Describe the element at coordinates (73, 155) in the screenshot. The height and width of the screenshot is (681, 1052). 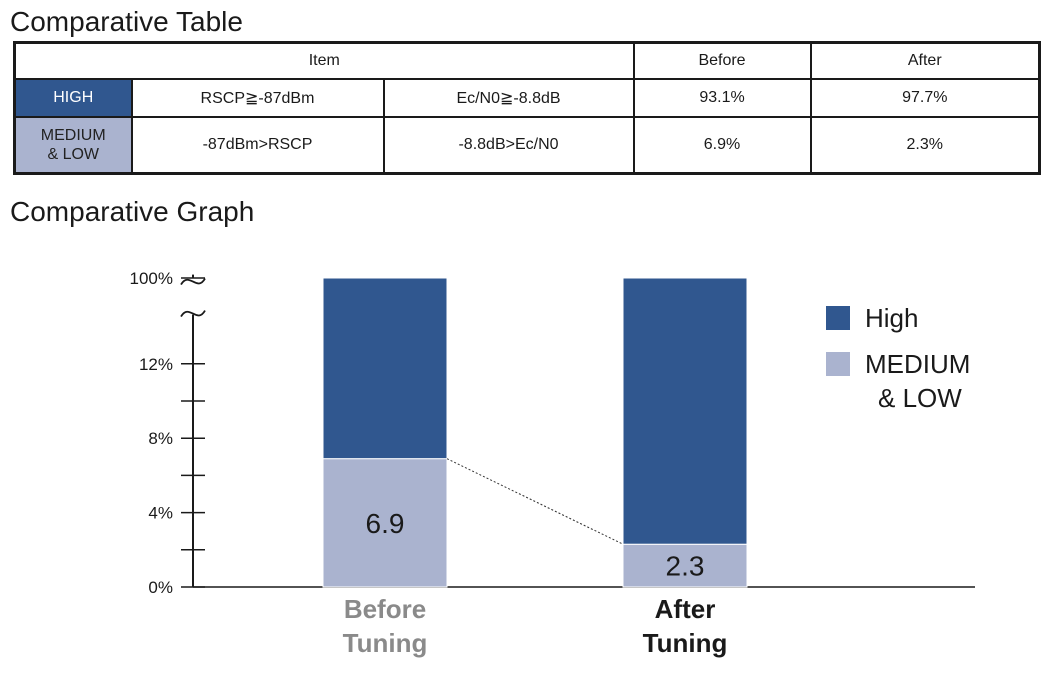
I see `category-low-label: & LOW` at that location.